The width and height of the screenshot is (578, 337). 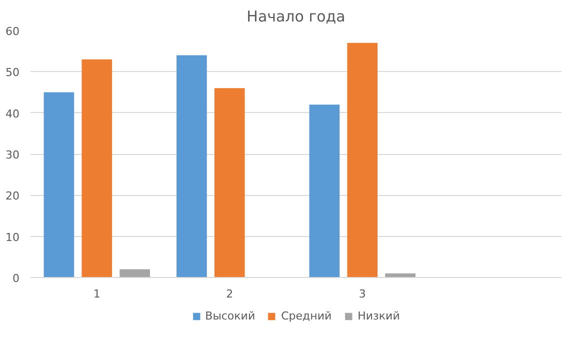 I want to click on y-tick-label: 40, so click(x=13, y=113).